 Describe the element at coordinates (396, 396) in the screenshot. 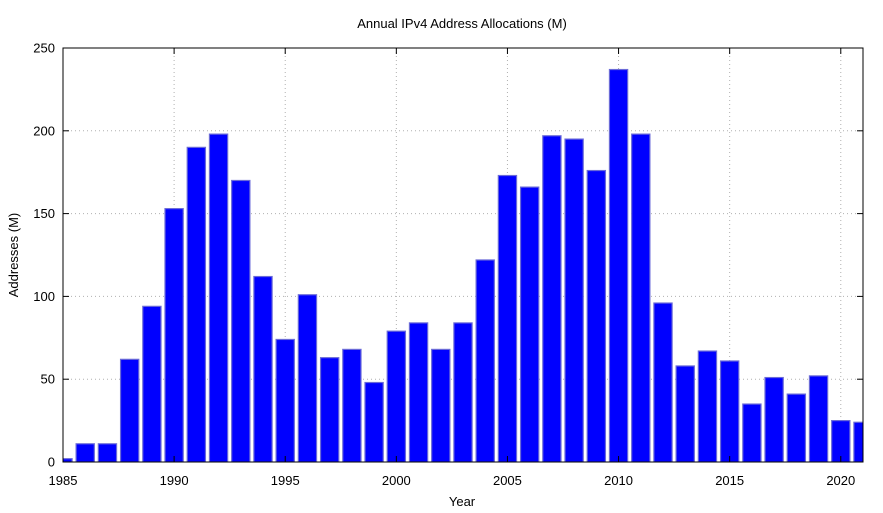

I see `bar-2000` at that location.